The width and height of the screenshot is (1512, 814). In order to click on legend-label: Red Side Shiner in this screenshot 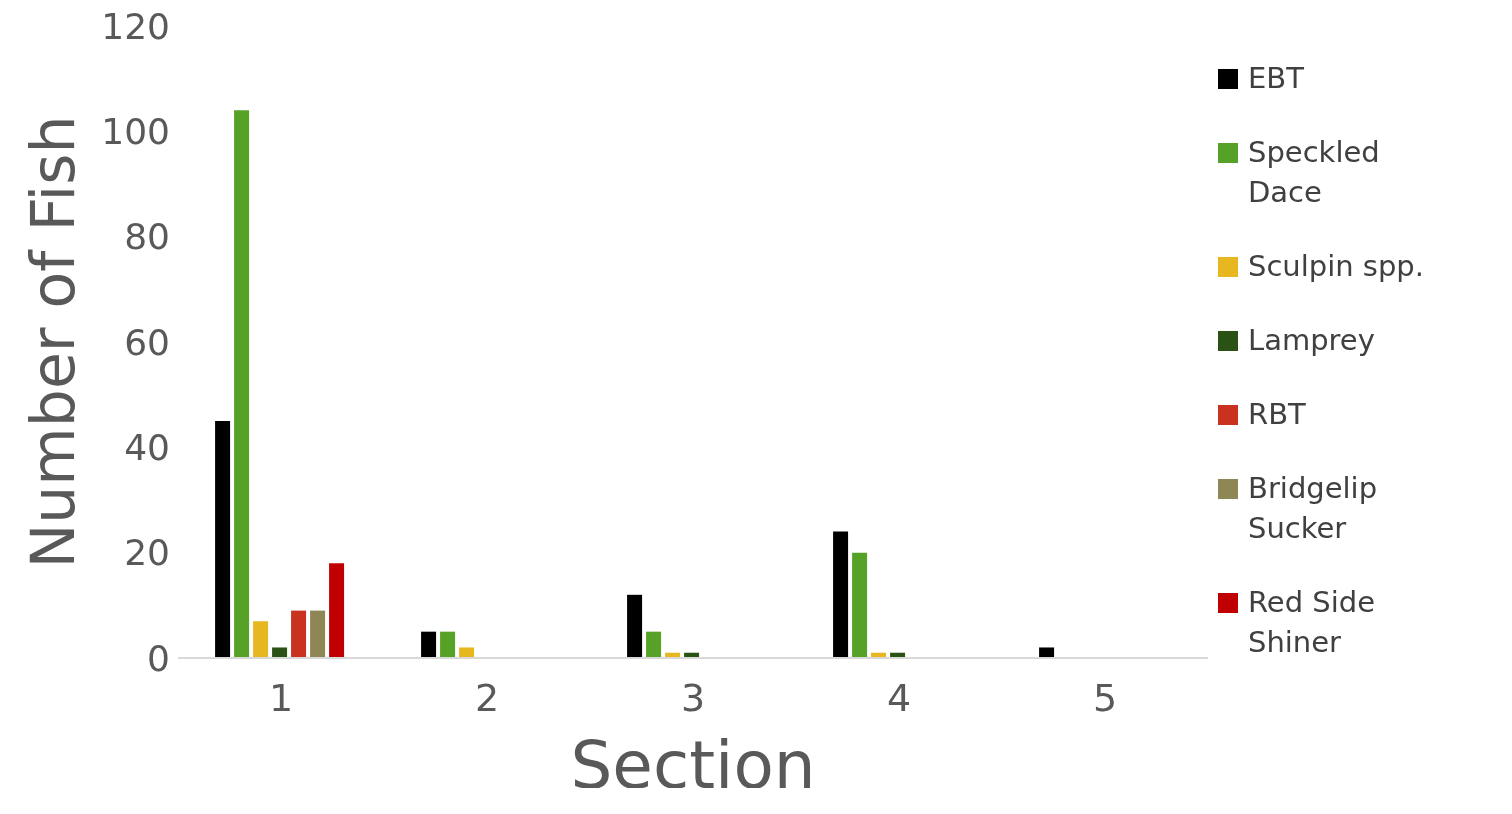, I will do `click(1312, 622)`.